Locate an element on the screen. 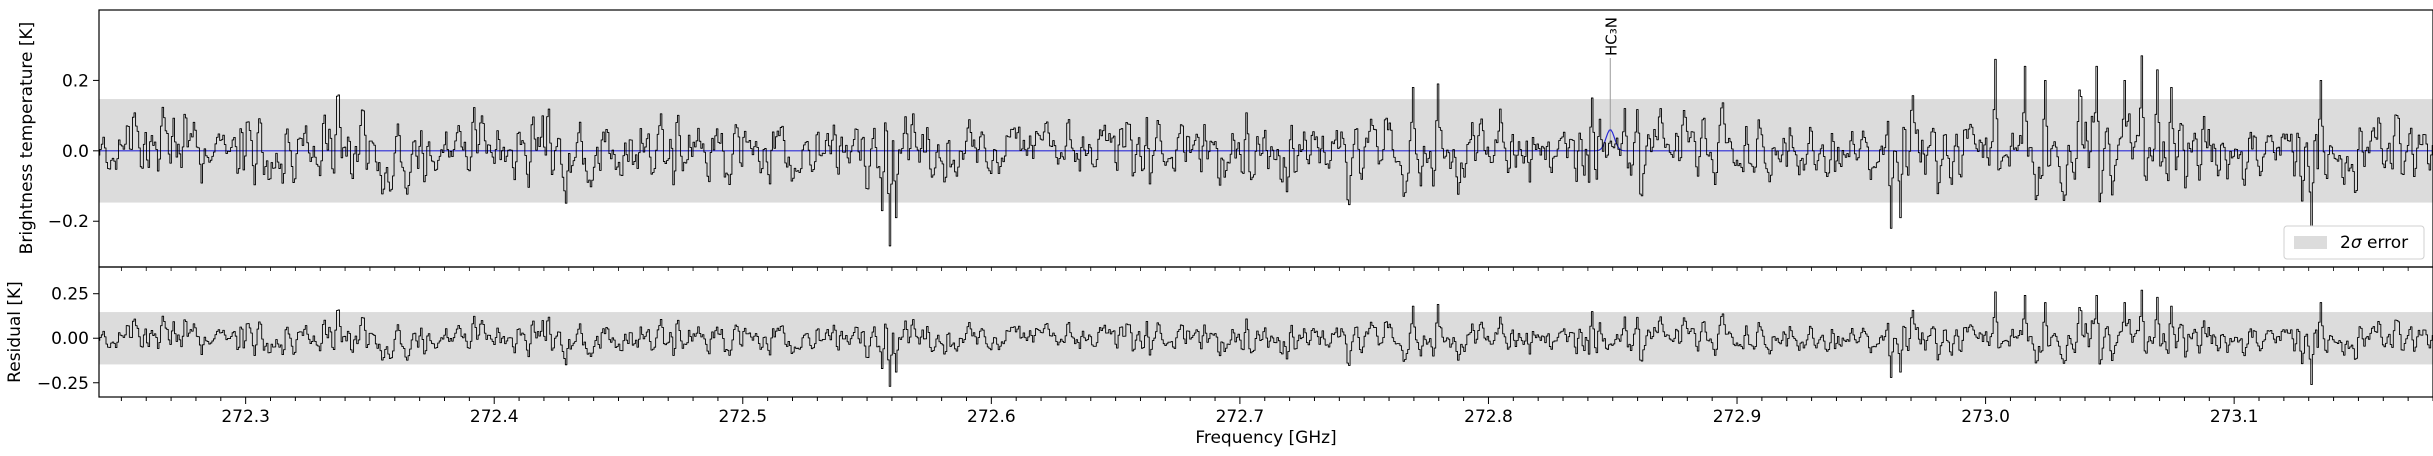 The height and width of the screenshot is (456, 2433). x-tick-label: 272.8 is located at coordinates (1488, 417).